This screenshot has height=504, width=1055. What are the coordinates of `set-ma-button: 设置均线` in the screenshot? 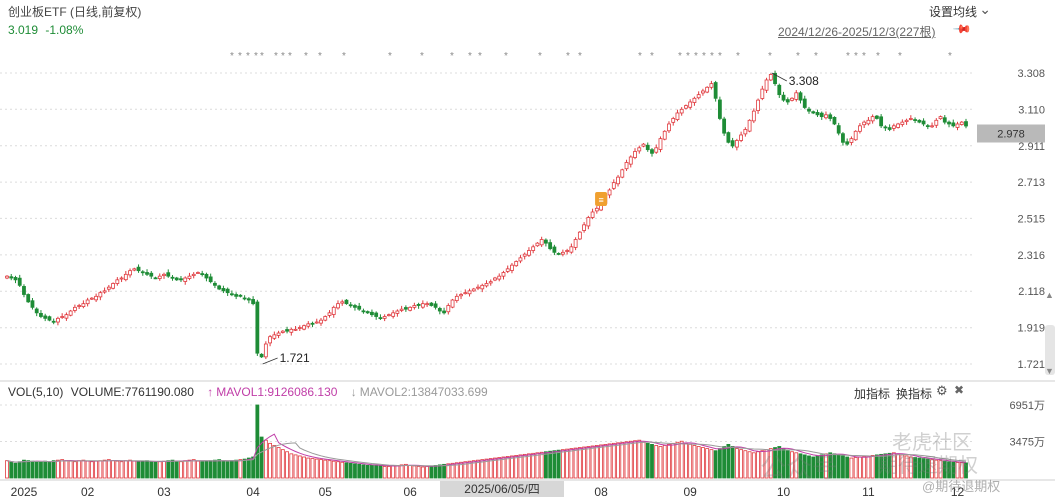 It's located at (952, 12).